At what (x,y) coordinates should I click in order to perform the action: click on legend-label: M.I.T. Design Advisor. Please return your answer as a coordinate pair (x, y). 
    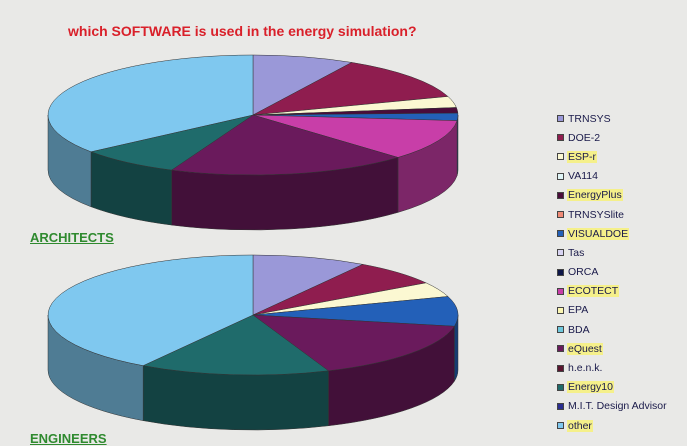
    Looking at the image, I should click on (617, 406).